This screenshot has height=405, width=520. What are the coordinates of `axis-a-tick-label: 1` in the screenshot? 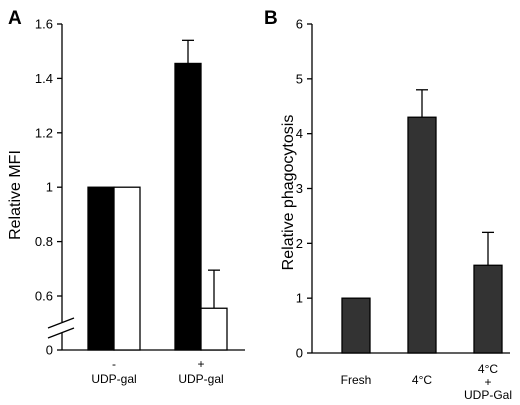 It's located at (49, 187).